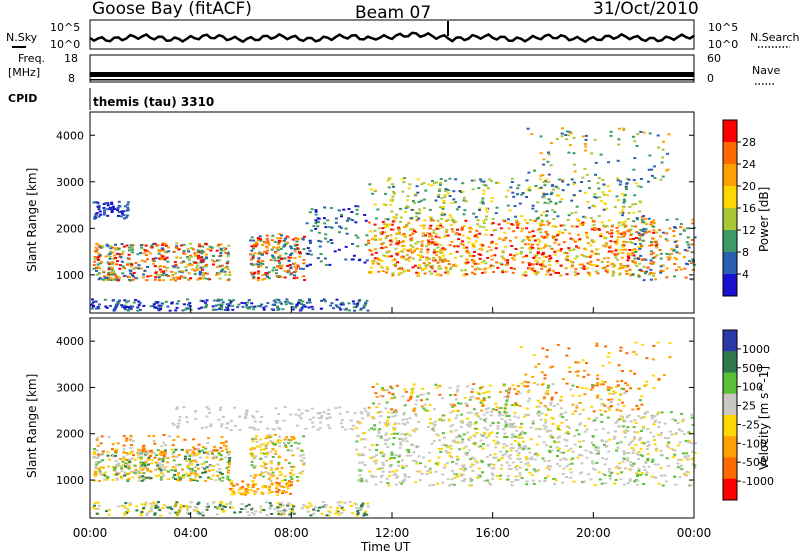  I want to click on noise-panel-frame, so click(392, 34).